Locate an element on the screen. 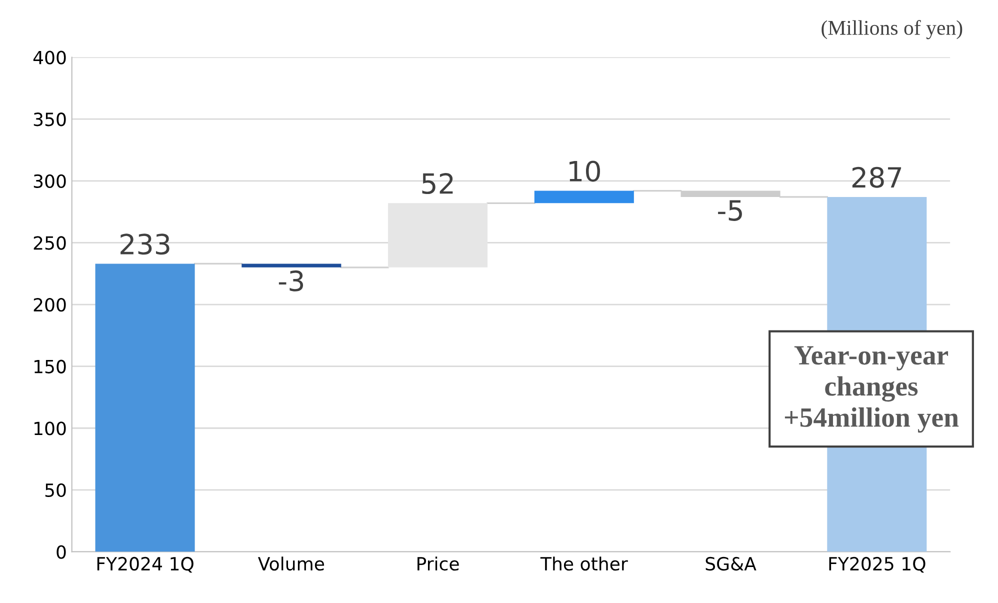  y-tick-label: 200 is located at coordinates (50, 305).